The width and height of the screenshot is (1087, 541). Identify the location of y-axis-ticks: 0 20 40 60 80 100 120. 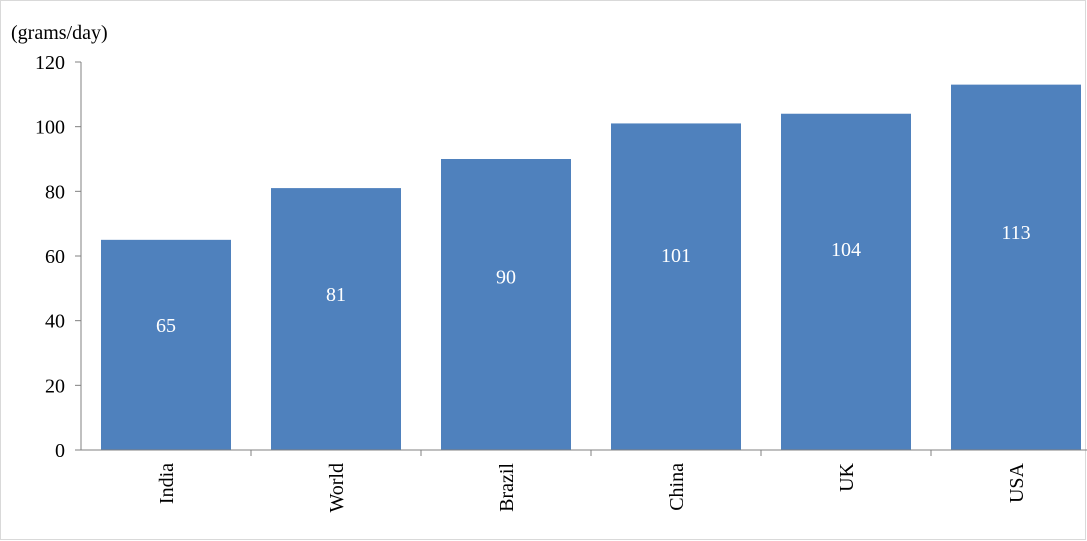
(58, 257).